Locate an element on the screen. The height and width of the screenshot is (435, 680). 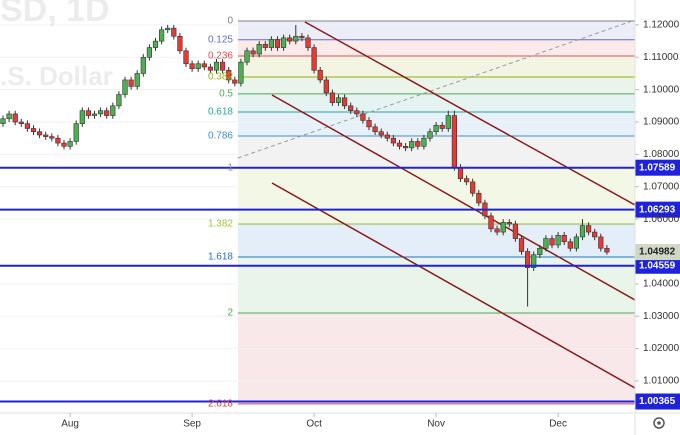
settings-icon is located at coordinates (659, 423).